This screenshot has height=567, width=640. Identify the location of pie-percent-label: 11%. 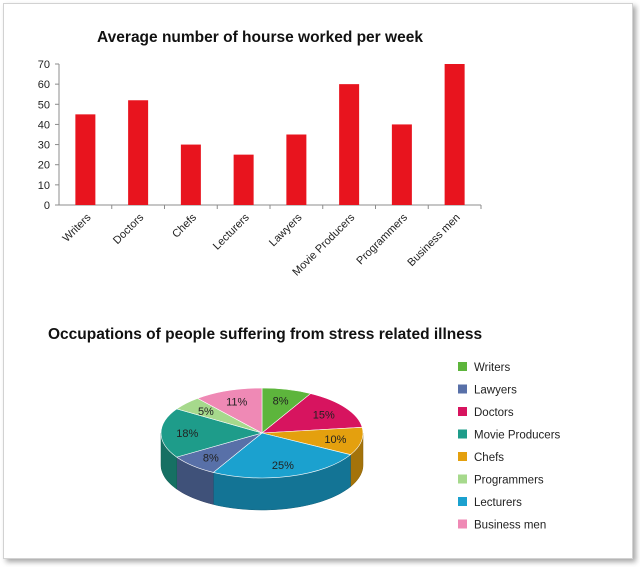
(236, 403).